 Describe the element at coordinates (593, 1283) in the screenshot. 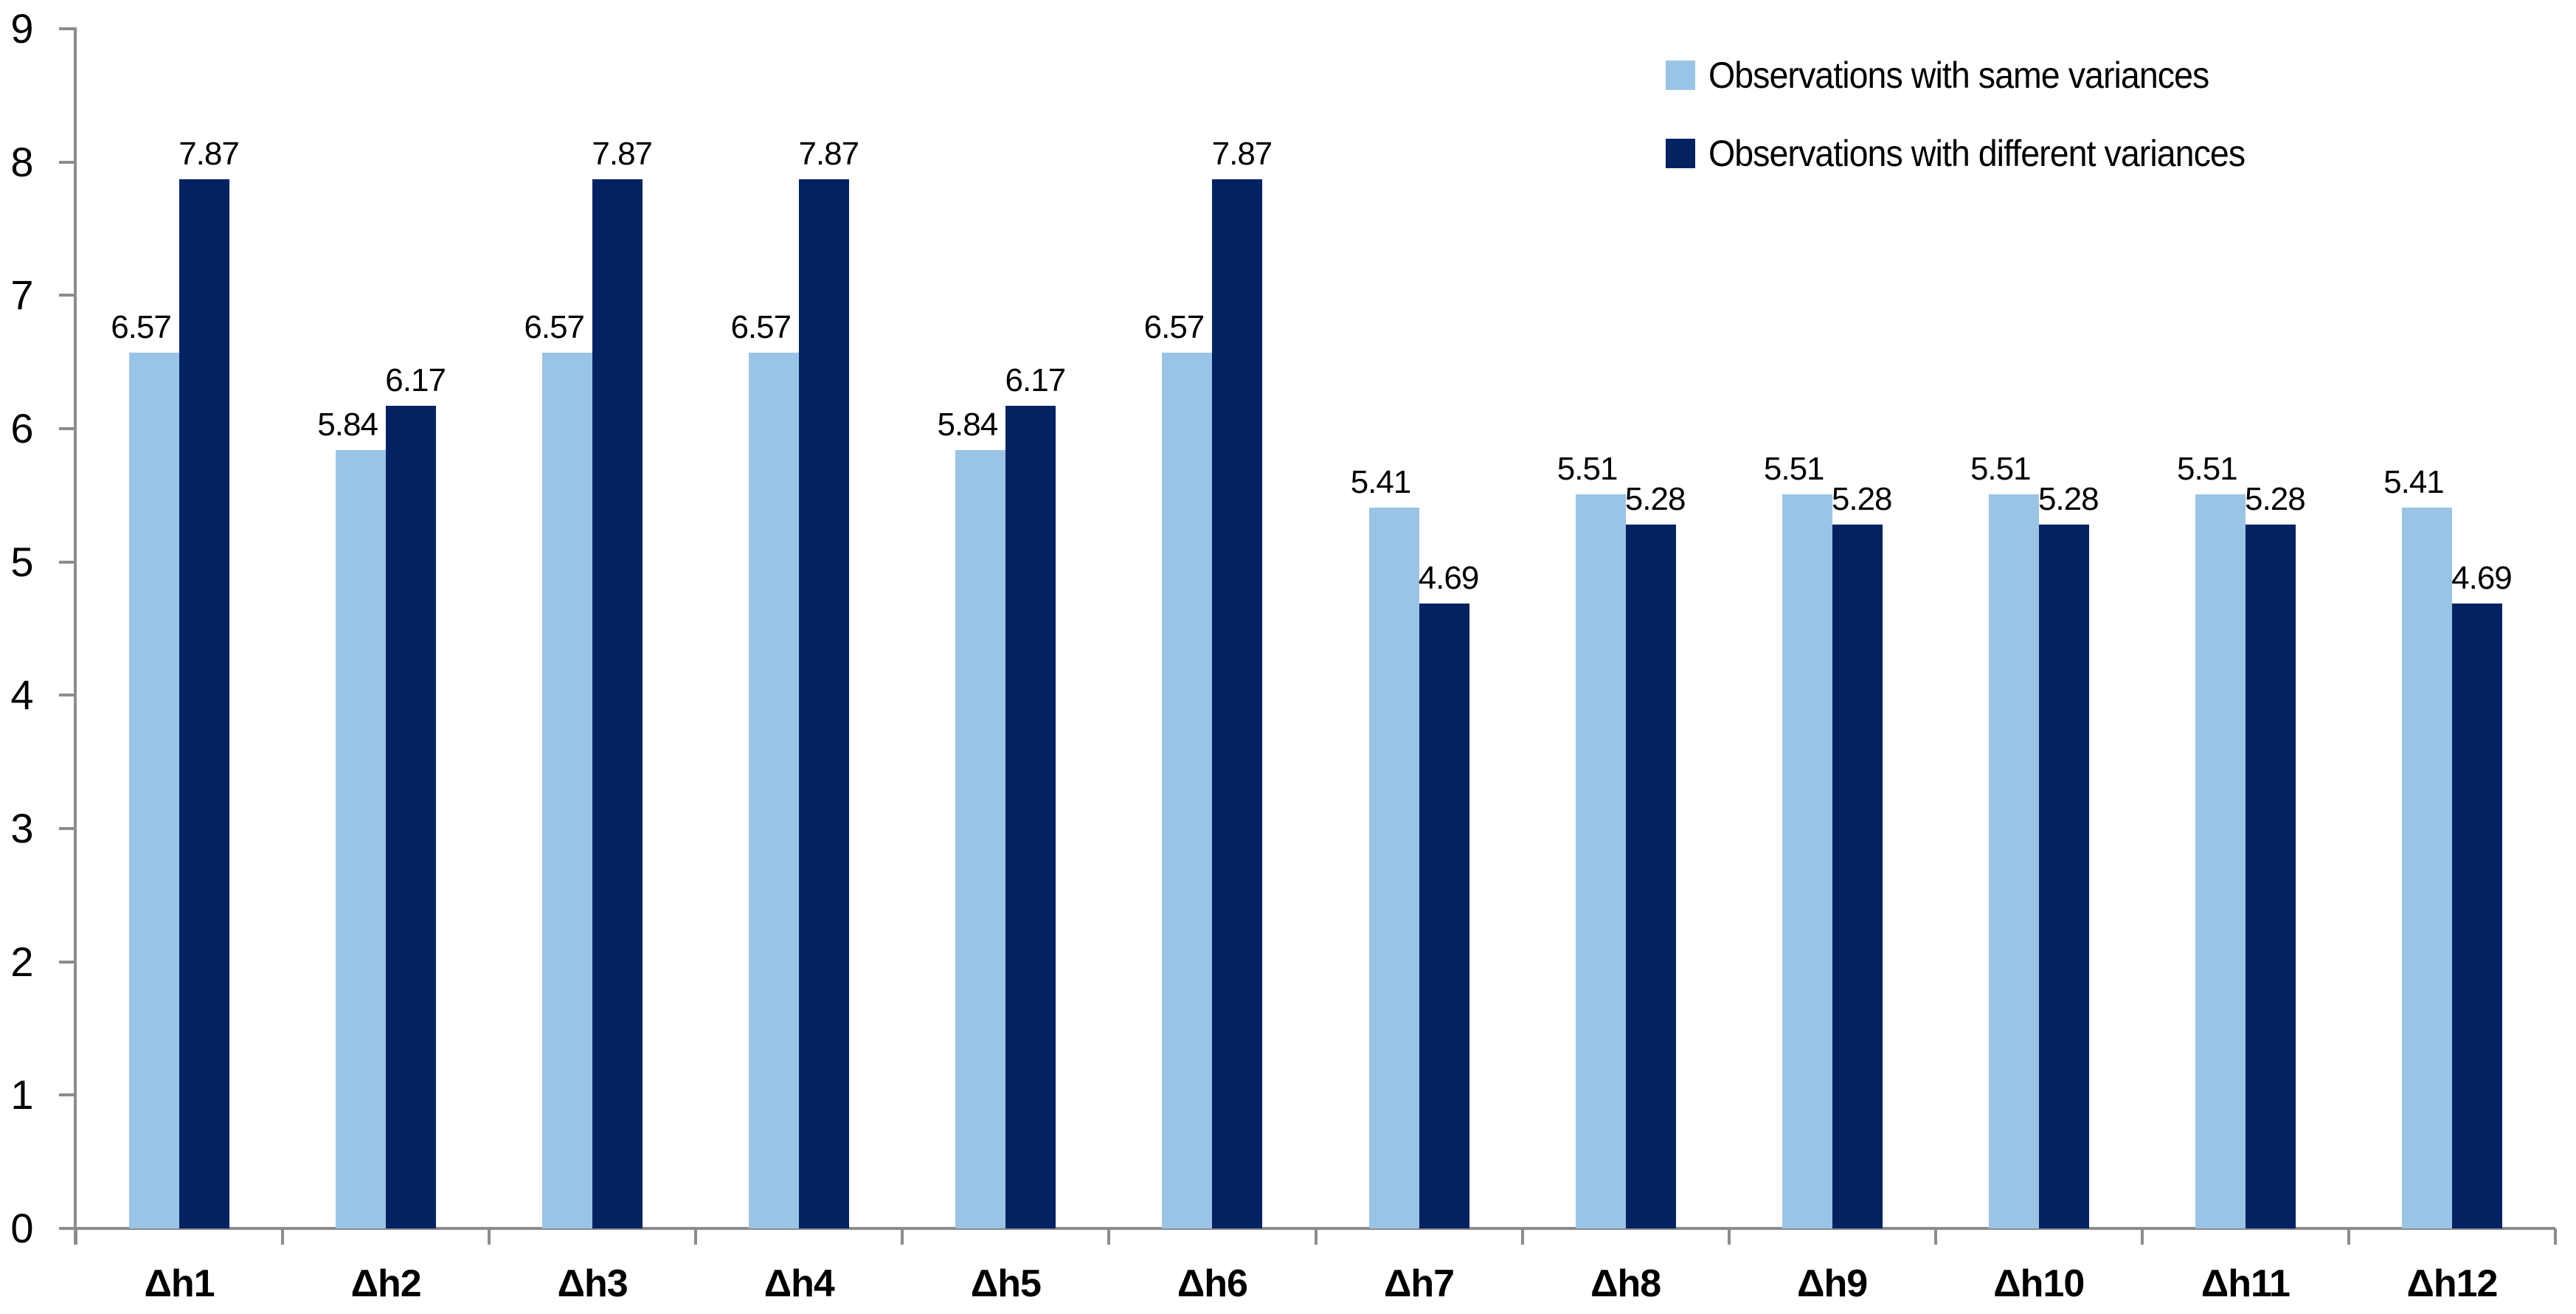

I see `x-category-label: Δh3` at that location.